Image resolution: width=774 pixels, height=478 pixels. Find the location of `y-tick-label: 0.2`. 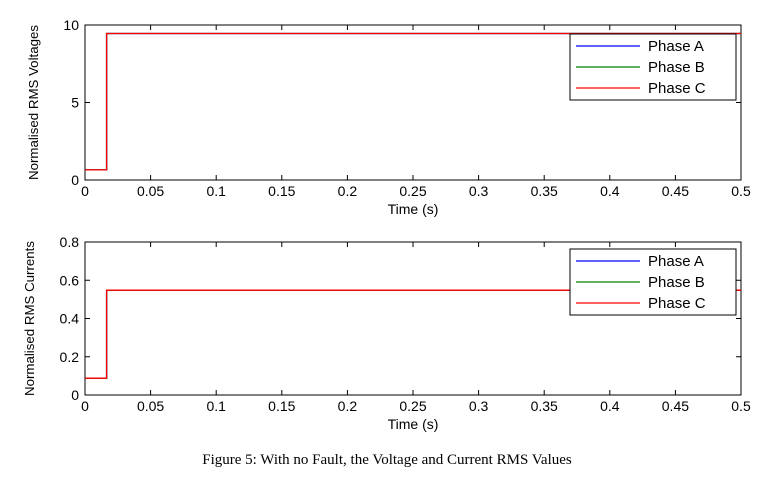

y-tick-label: 0.2 is located at coordinates (70, 357).